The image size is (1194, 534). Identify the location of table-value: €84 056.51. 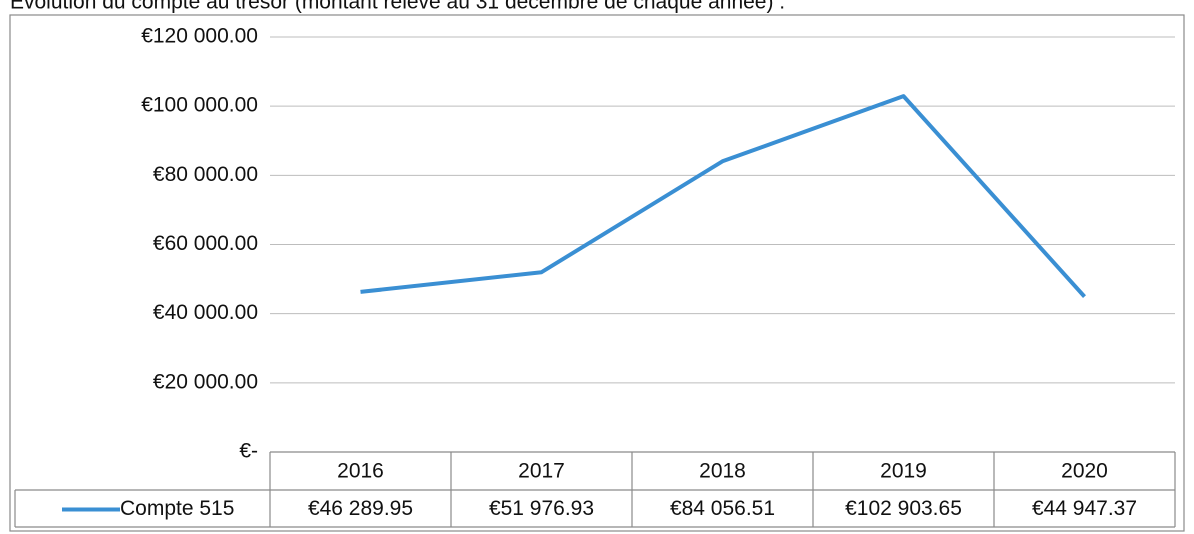
(722, 508).